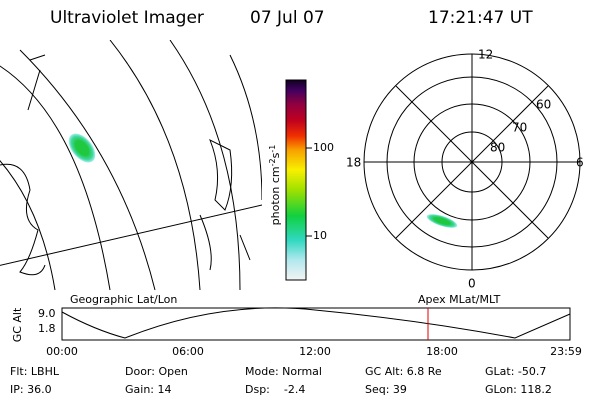  I want to click on mlt-label: 6, so click(580, 163).